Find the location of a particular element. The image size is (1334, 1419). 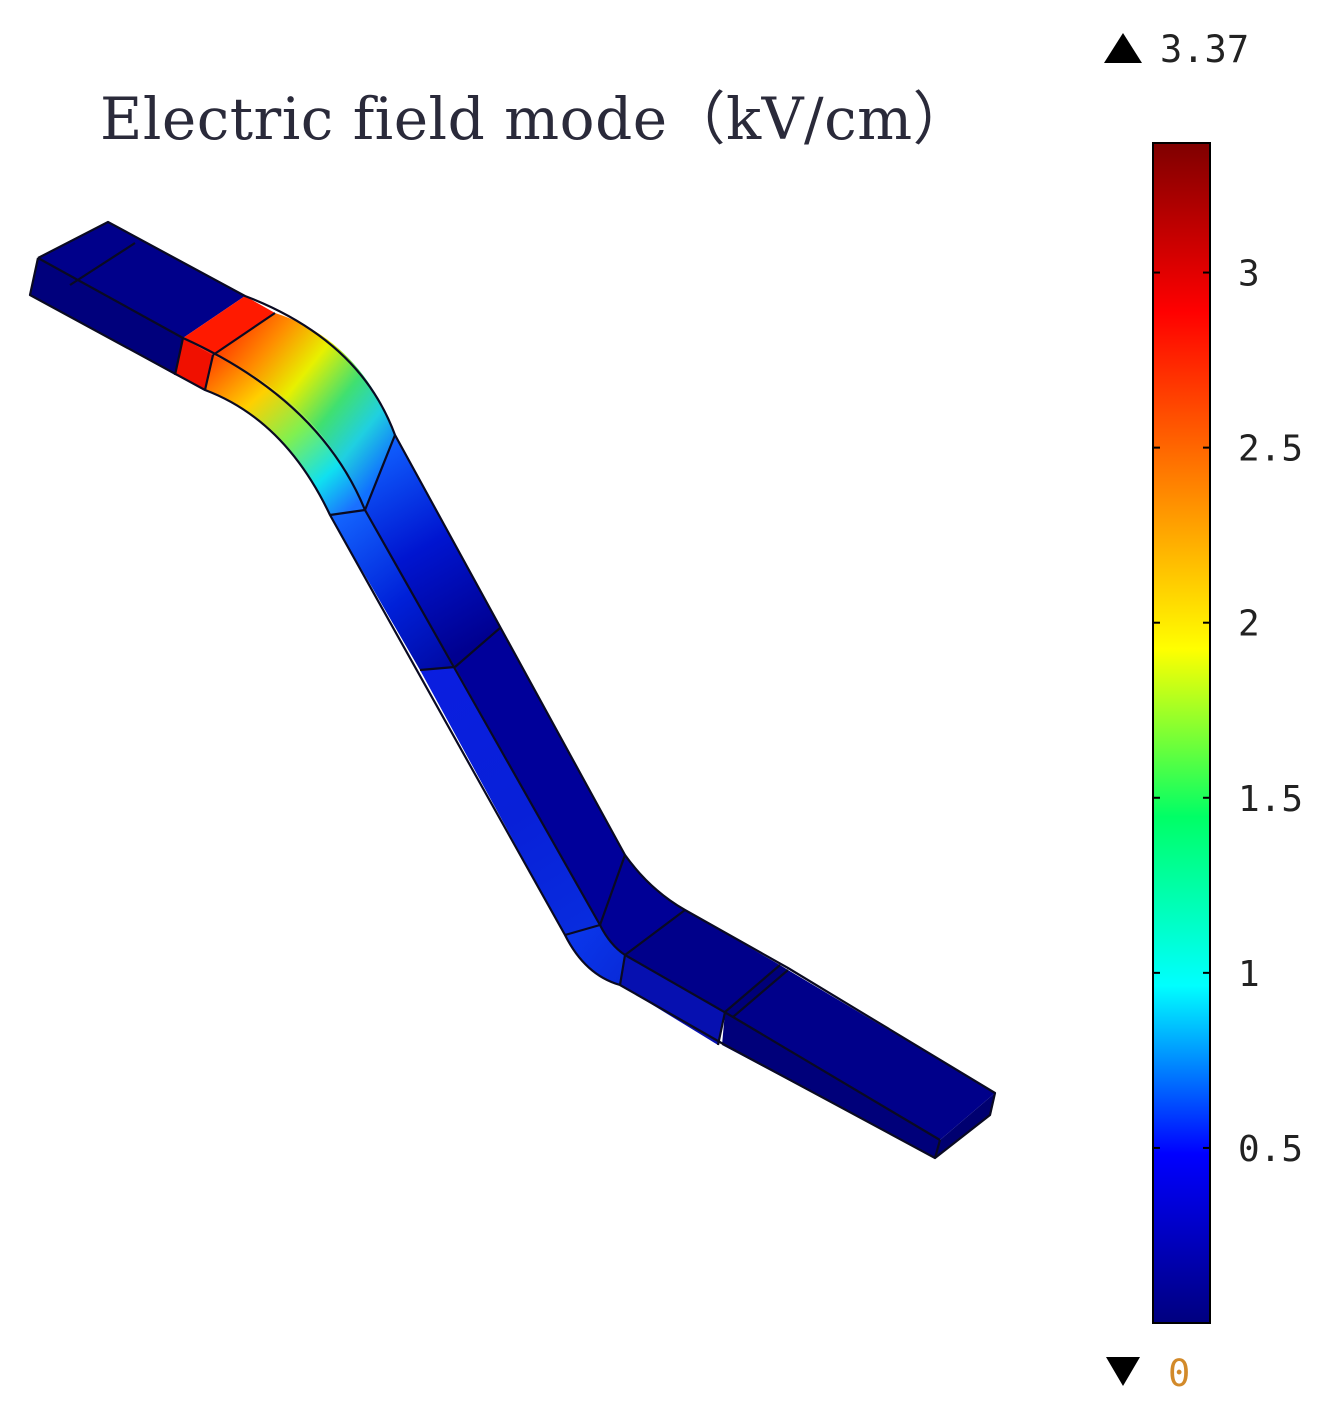

colorbar-max-label: 3.37 is located at coordinates (1205, 49).